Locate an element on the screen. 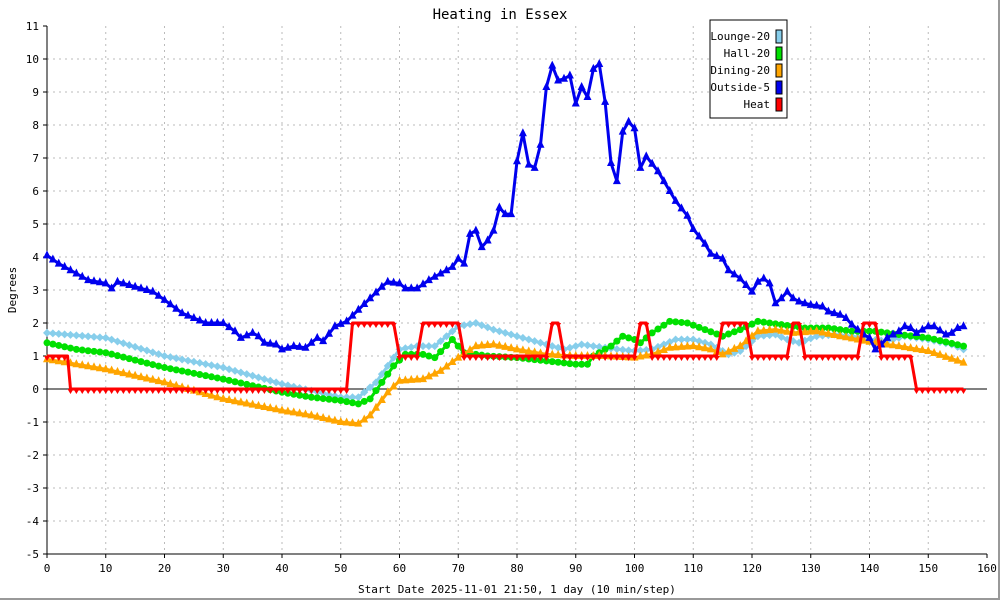  y-tick-label: 4 is located at coordinates (35, 257).